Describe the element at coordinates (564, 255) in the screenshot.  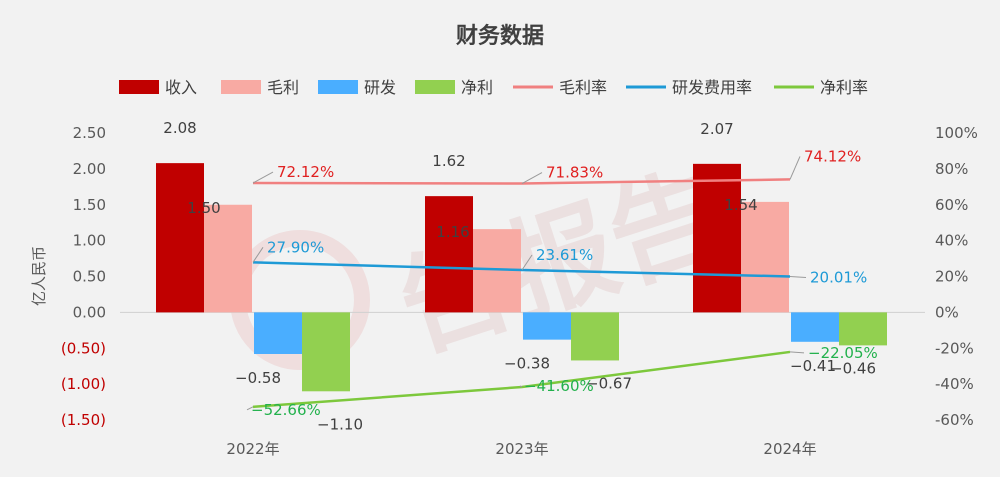
I see `line-data-label: 23.61%` at that location.